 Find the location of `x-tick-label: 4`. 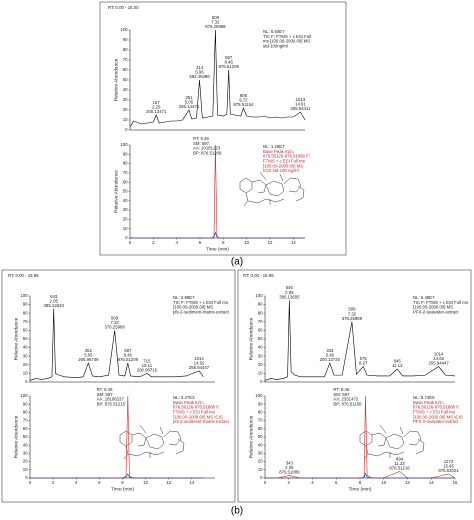

x-tick-label: 4 is located at coordinates (176, 242).